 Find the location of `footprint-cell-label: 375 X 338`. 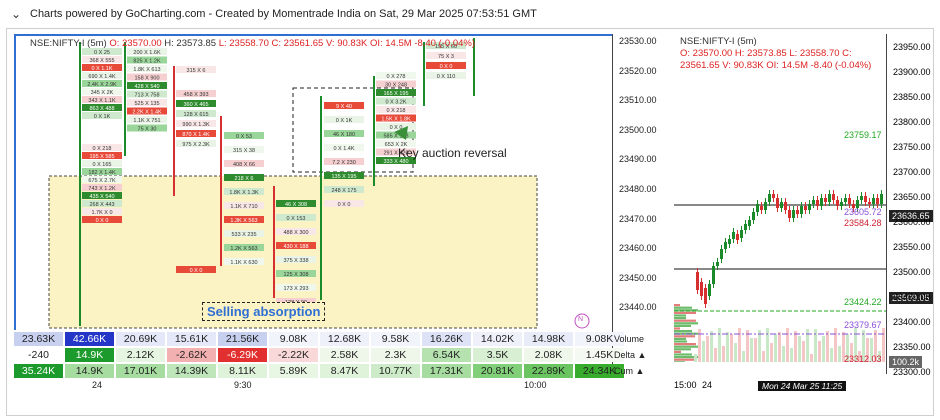

footprint-cell-label: 375 X 338 is located at coordinates (295, 261).